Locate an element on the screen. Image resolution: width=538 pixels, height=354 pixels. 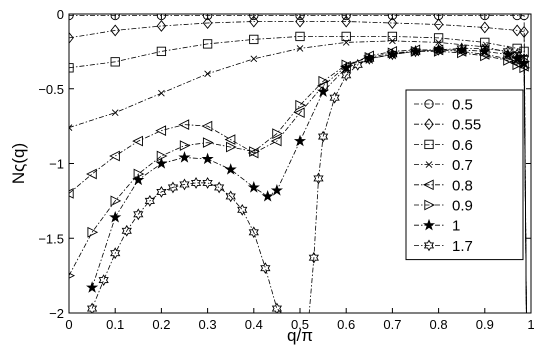
y-tick-label: −2 is located at coordinates (56, 313).